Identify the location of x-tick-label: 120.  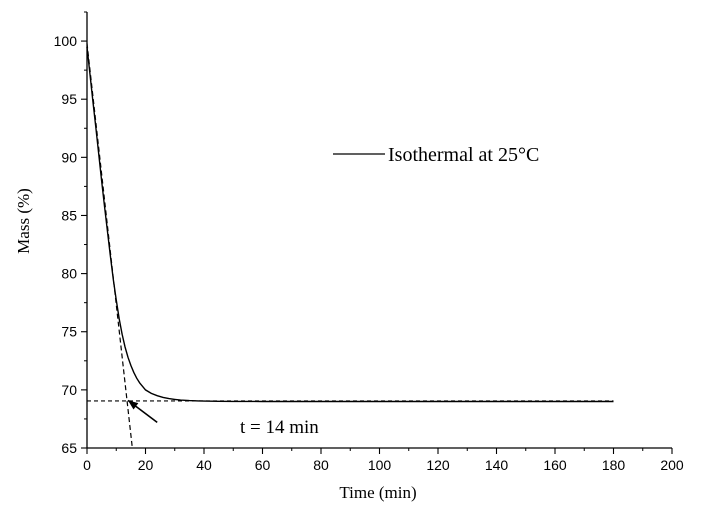
(438, 465).